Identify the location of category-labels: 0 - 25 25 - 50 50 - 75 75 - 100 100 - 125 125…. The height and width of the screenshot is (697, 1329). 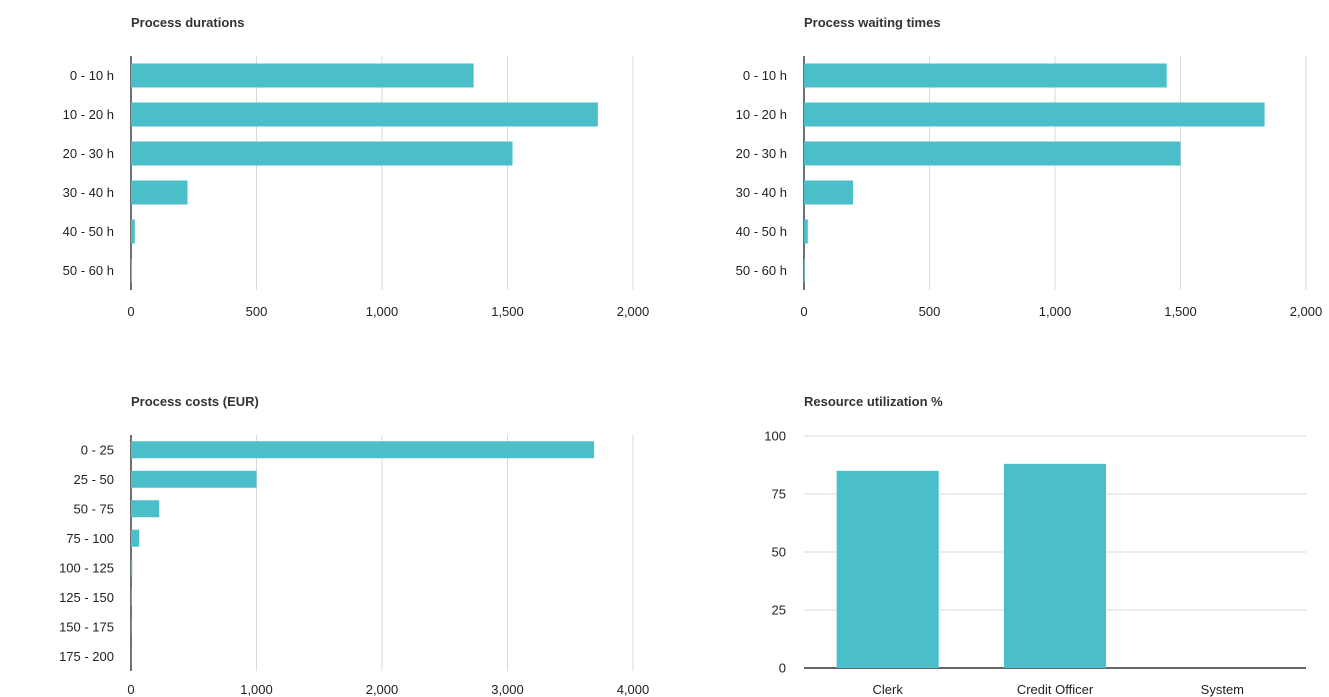
(86, 553).